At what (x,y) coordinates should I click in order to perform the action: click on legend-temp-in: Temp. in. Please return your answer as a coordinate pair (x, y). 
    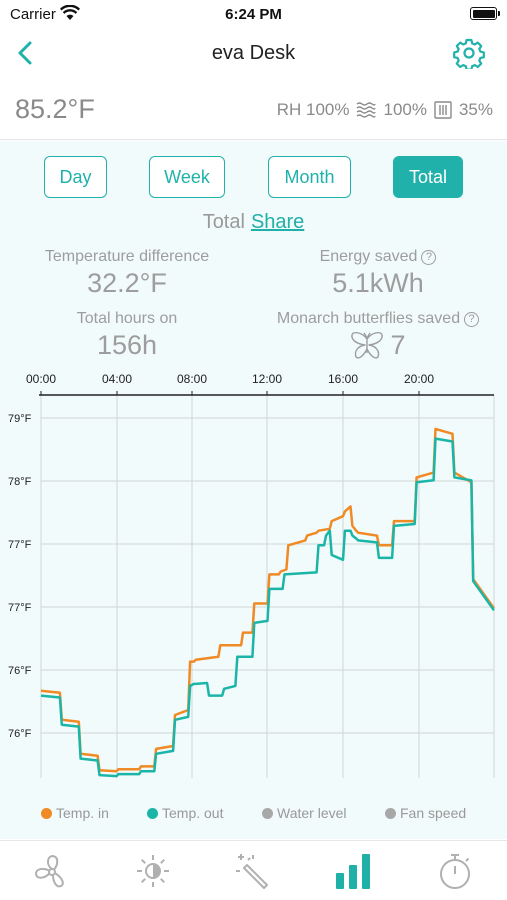
    Looking at the image, I should click on (75, 813).